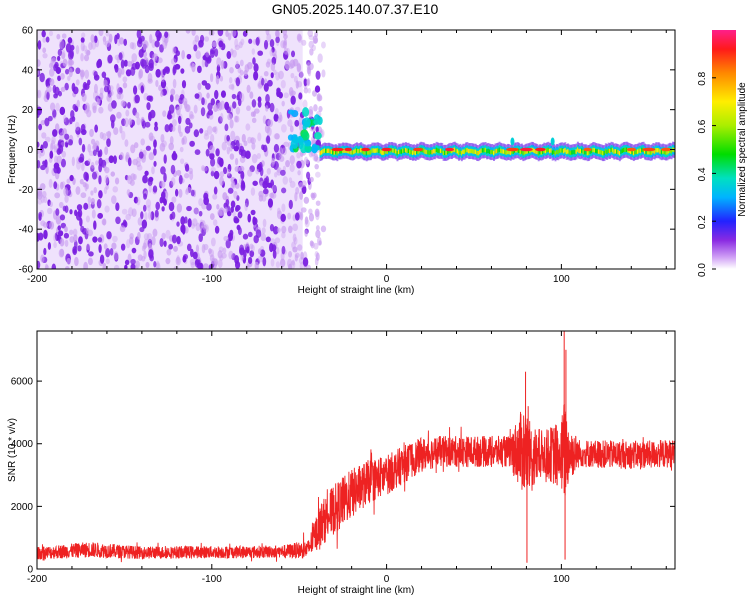 The height and width of the screenshot is (600, 750). Describe the element at coordinates (702, 78) in the screenshot. I see `colorbar-tick-label: 0.8` at that location.